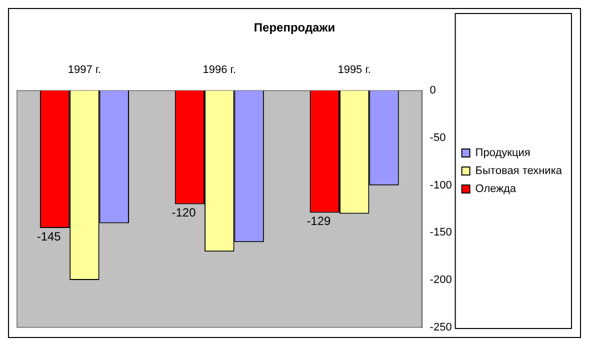 The height and width of the screenshot is (346, 589). Describe the element at coordinates (354, 70) in the screenshot. I see `x-tick-label: 1995 г.` at that location.